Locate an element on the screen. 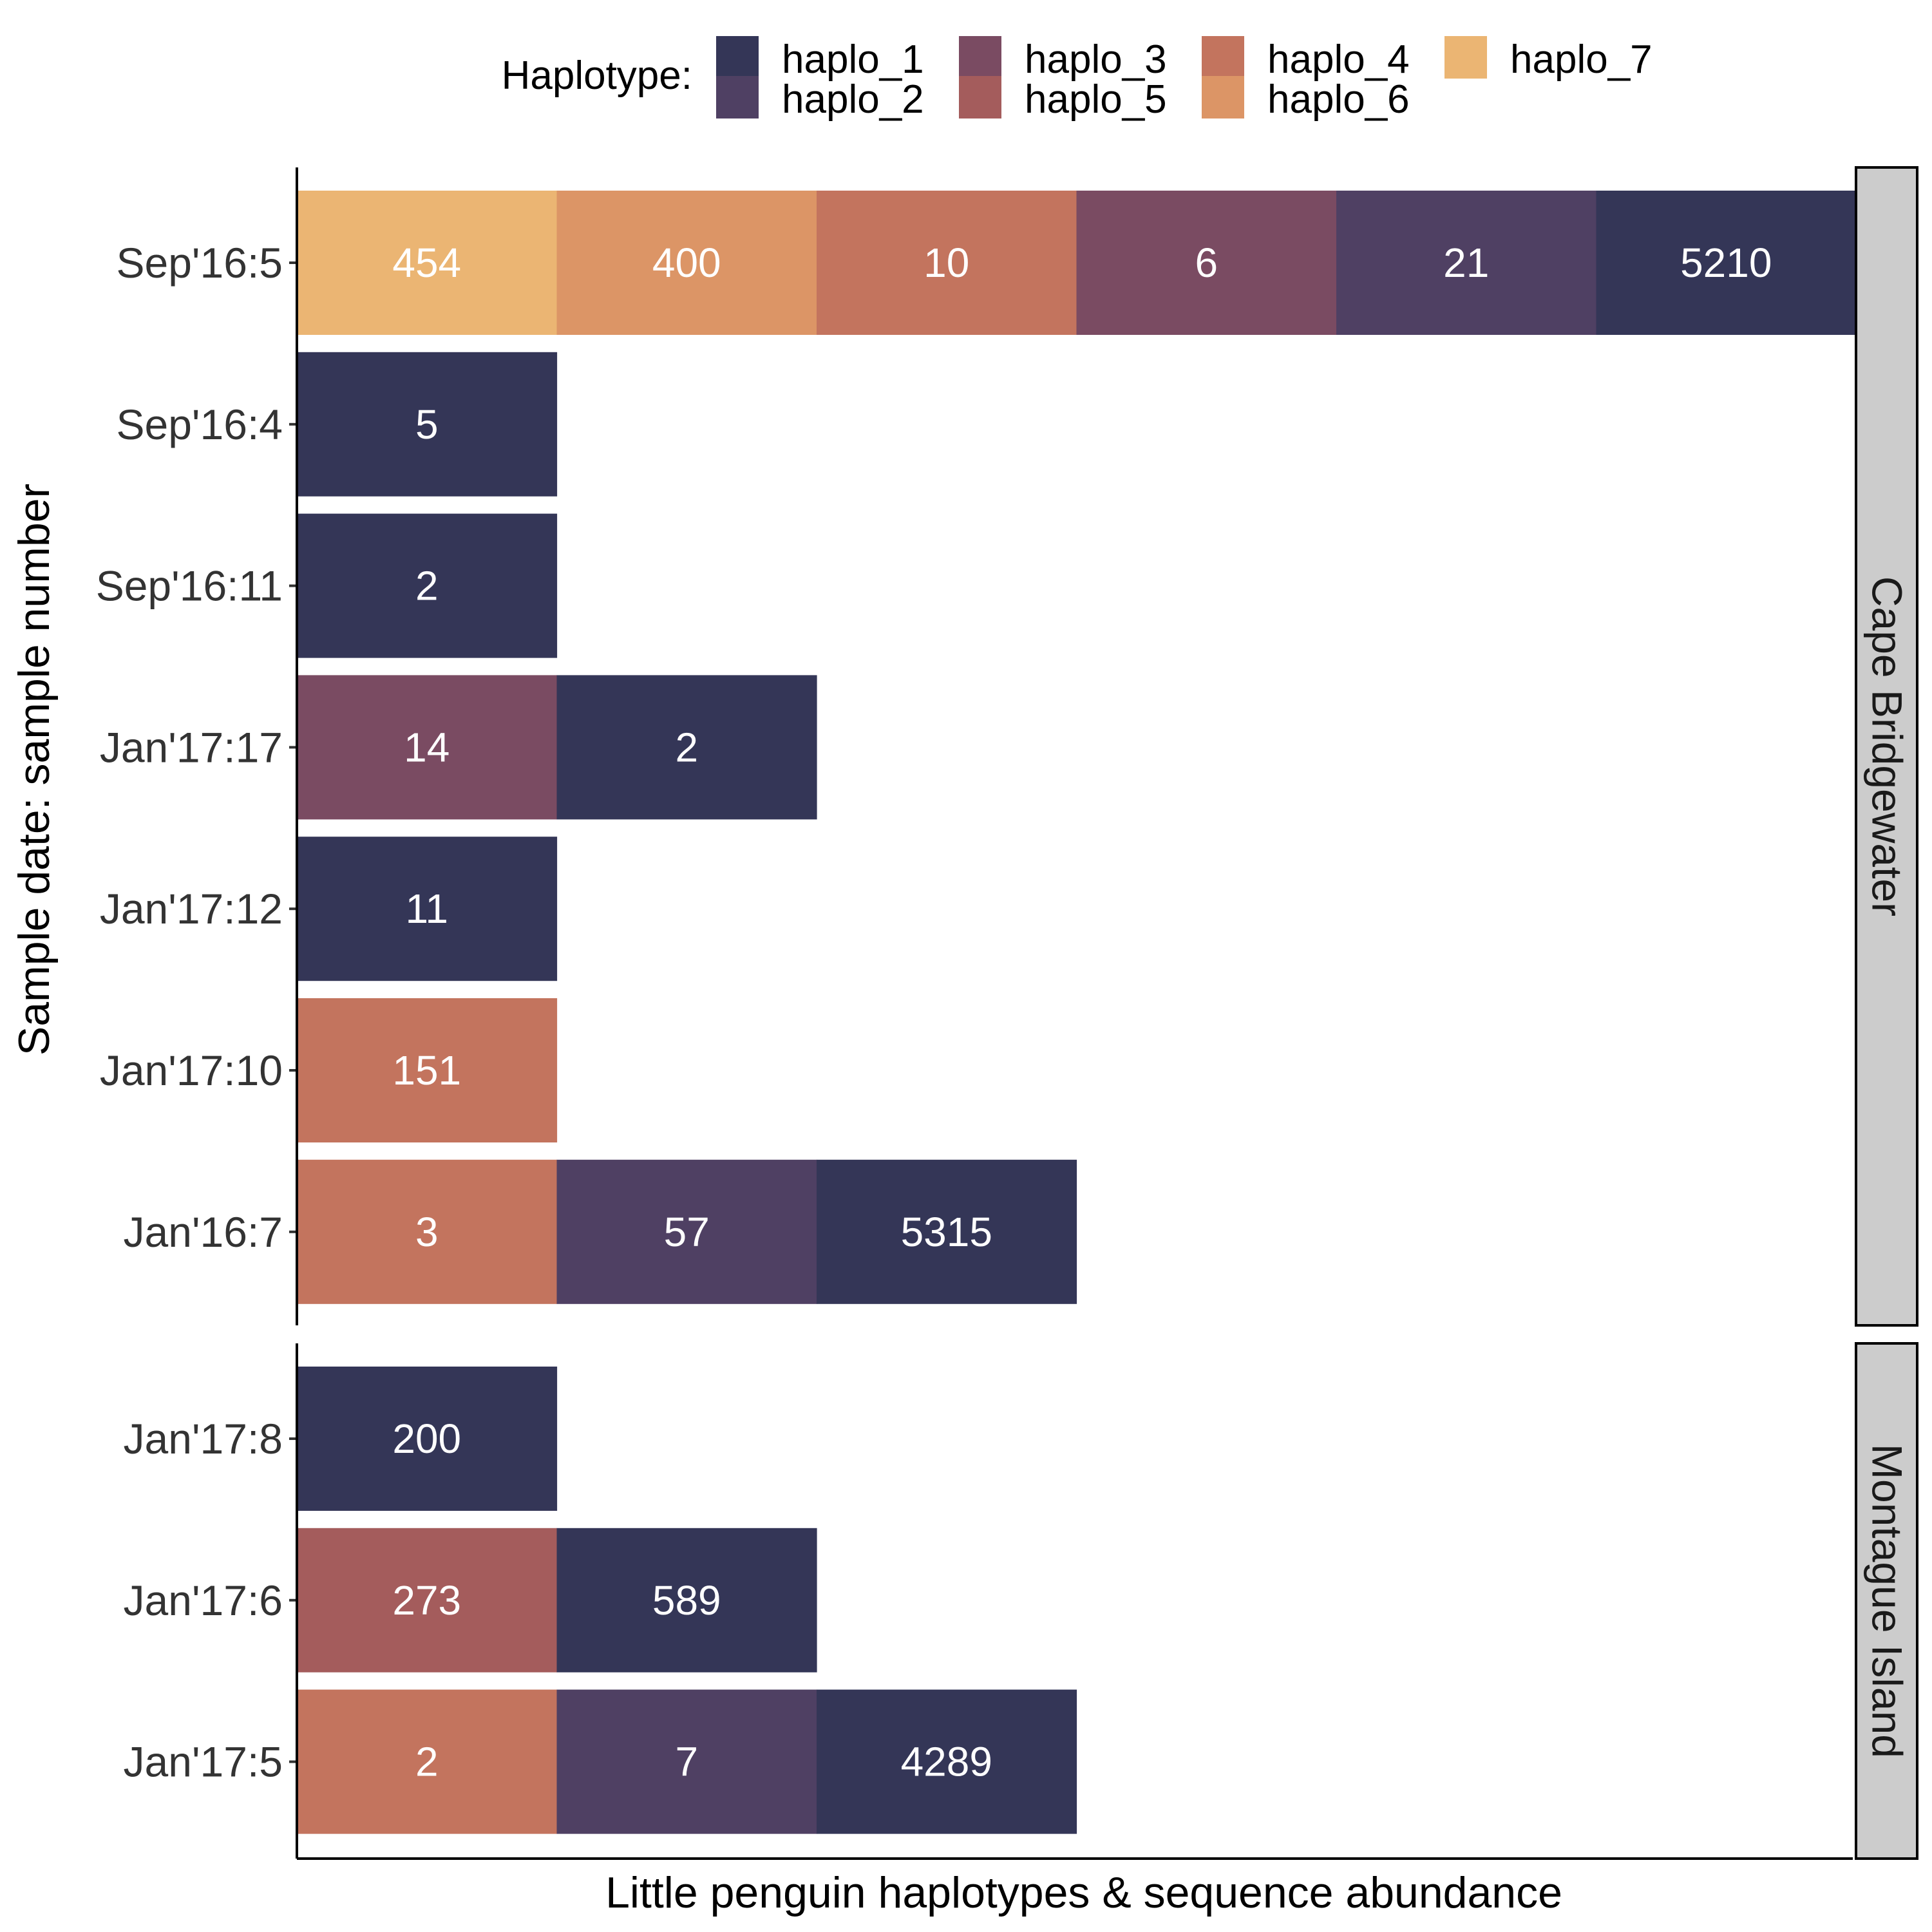 The height and width of the screenshot is (1932, 1932). y-tick-label: Jan'17:8 is located at coordinates (203, 1439).